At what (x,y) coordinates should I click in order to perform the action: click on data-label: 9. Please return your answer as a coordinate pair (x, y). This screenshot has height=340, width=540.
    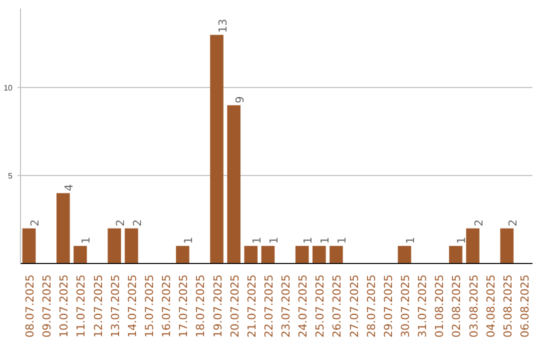
    Looking at the image, I should click on (239, 100).